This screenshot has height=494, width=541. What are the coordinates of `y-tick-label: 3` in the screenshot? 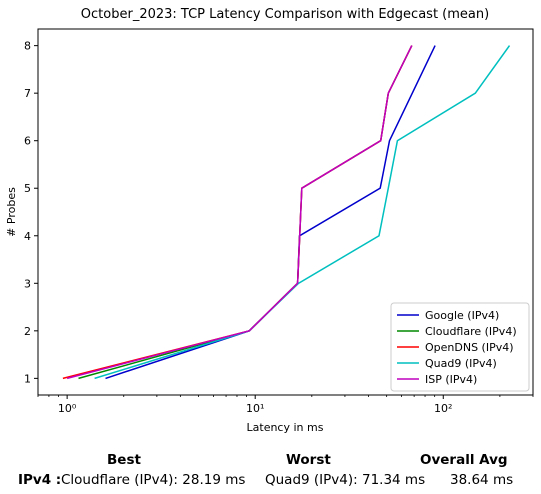 It's located at (27, 283).